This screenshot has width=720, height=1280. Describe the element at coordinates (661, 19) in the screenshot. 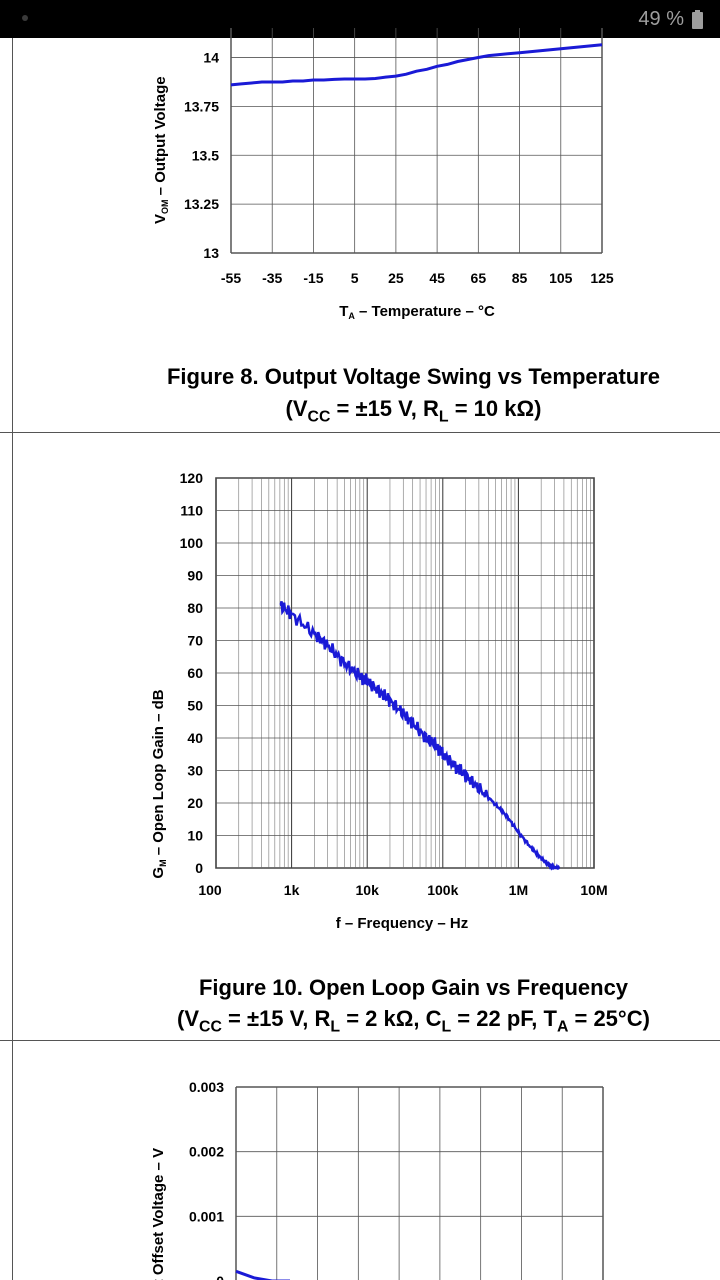

I see `battery-percentage: 49 %` at that location.